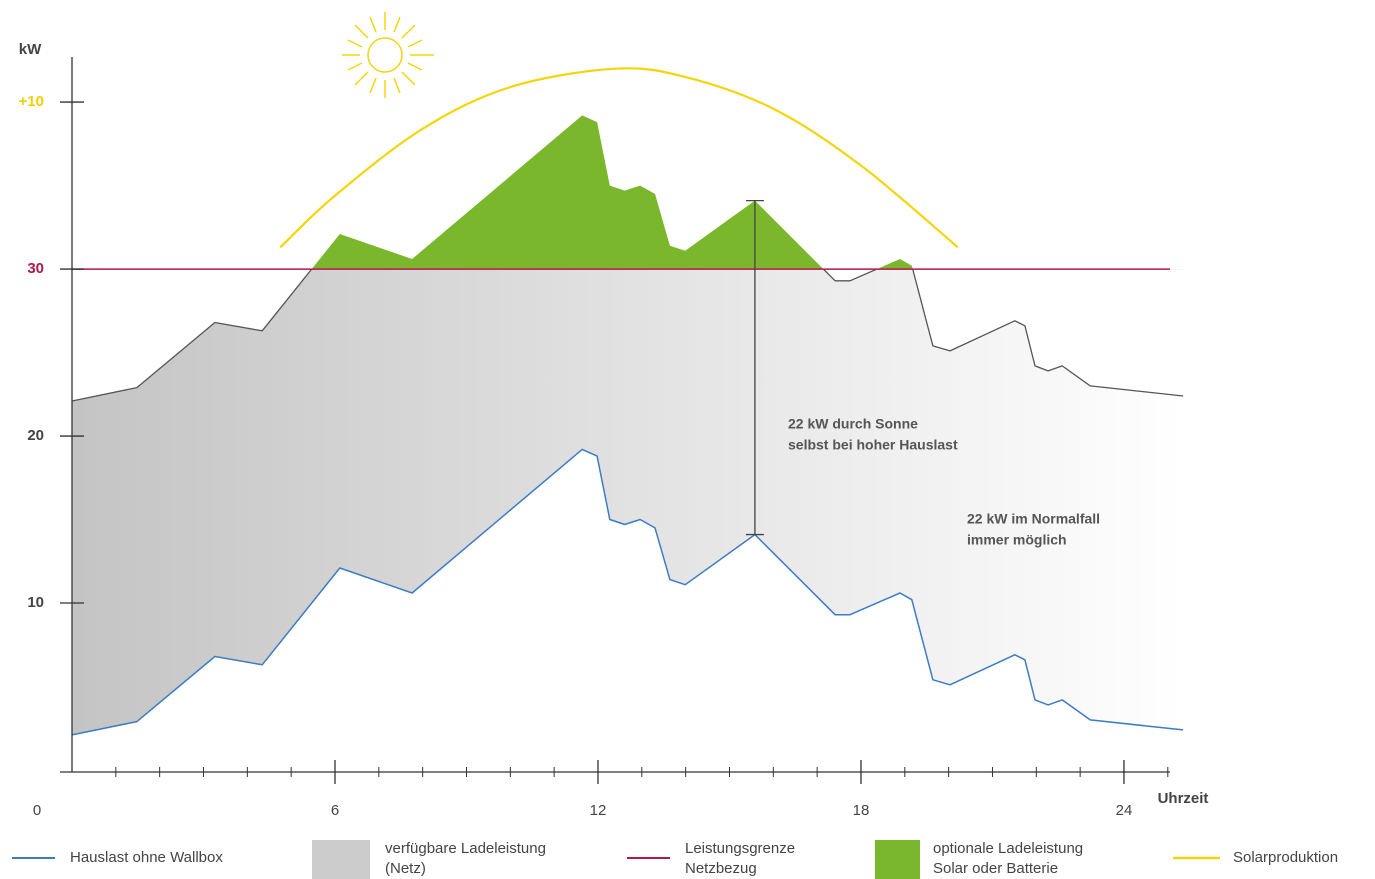 This screenshot has width=1375, height=879. I want to click on y-axis-label: kW, so click(30, 49).